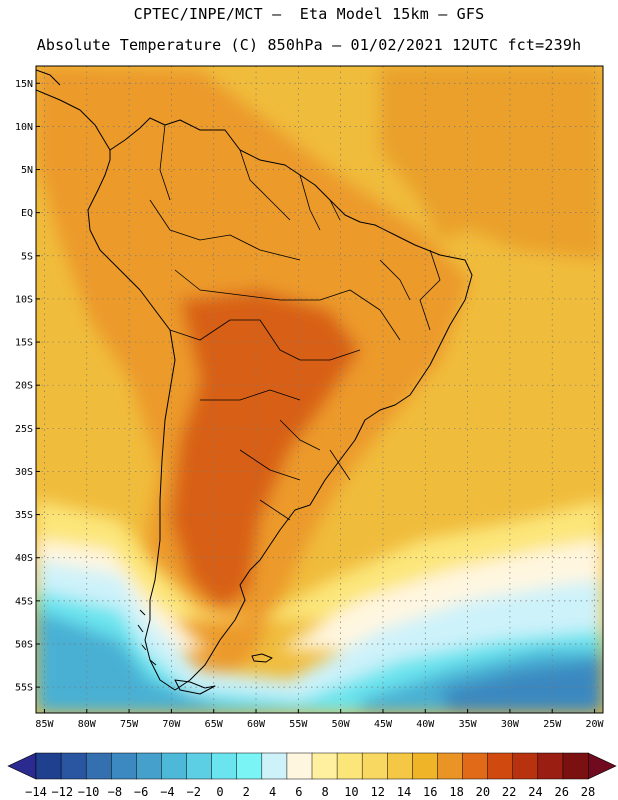 The width and height of the screenshot is (618, 800). Describe the element at coordinates (219, 792) in the screenshot. I see `colorbar-label: 0` at that location.